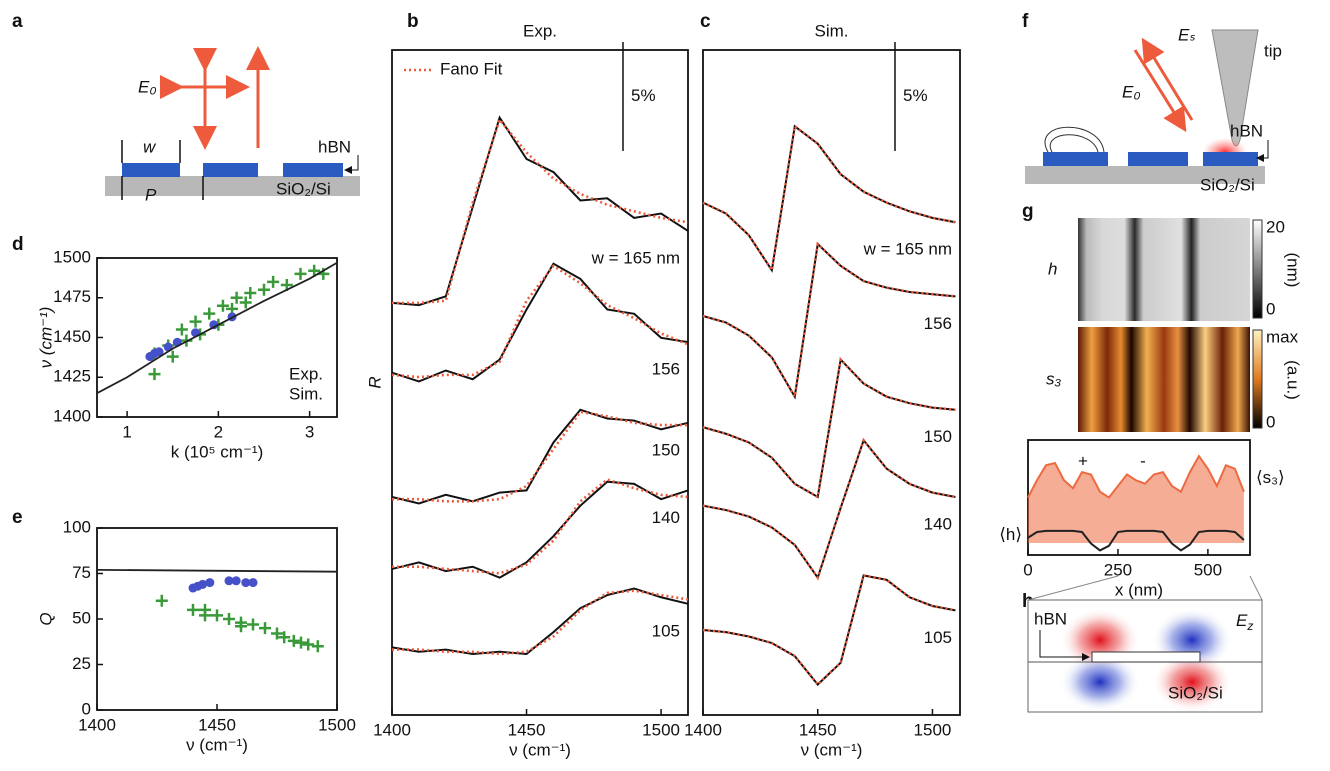  Describe the element at coordinates (81, 617) in the screenshot. I see `y-tick-label: 50` at that location.